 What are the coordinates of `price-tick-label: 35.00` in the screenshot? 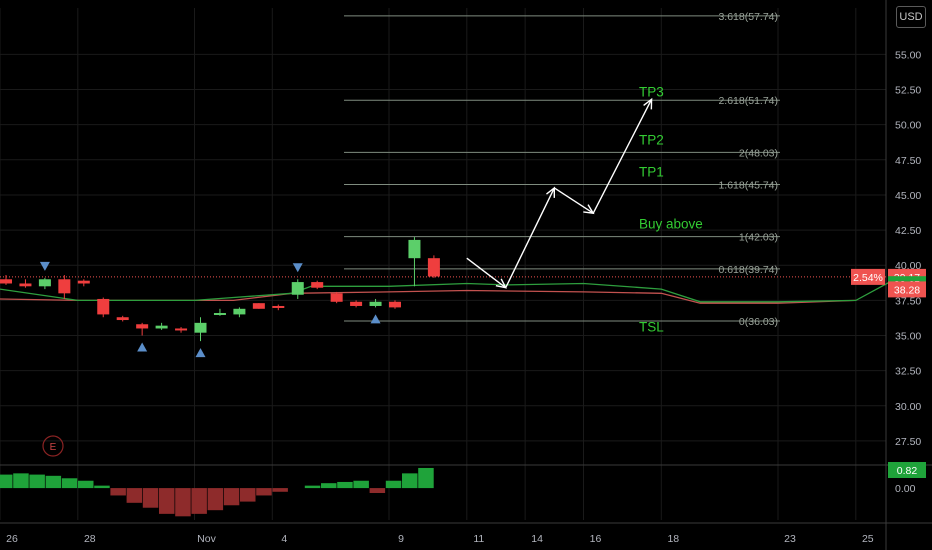 It's located at (908, 336).